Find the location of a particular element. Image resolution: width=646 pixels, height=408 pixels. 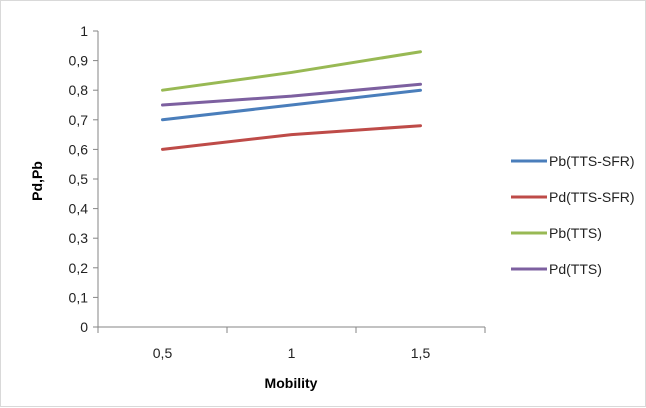

series-lines is located at coordinates (291, 100).